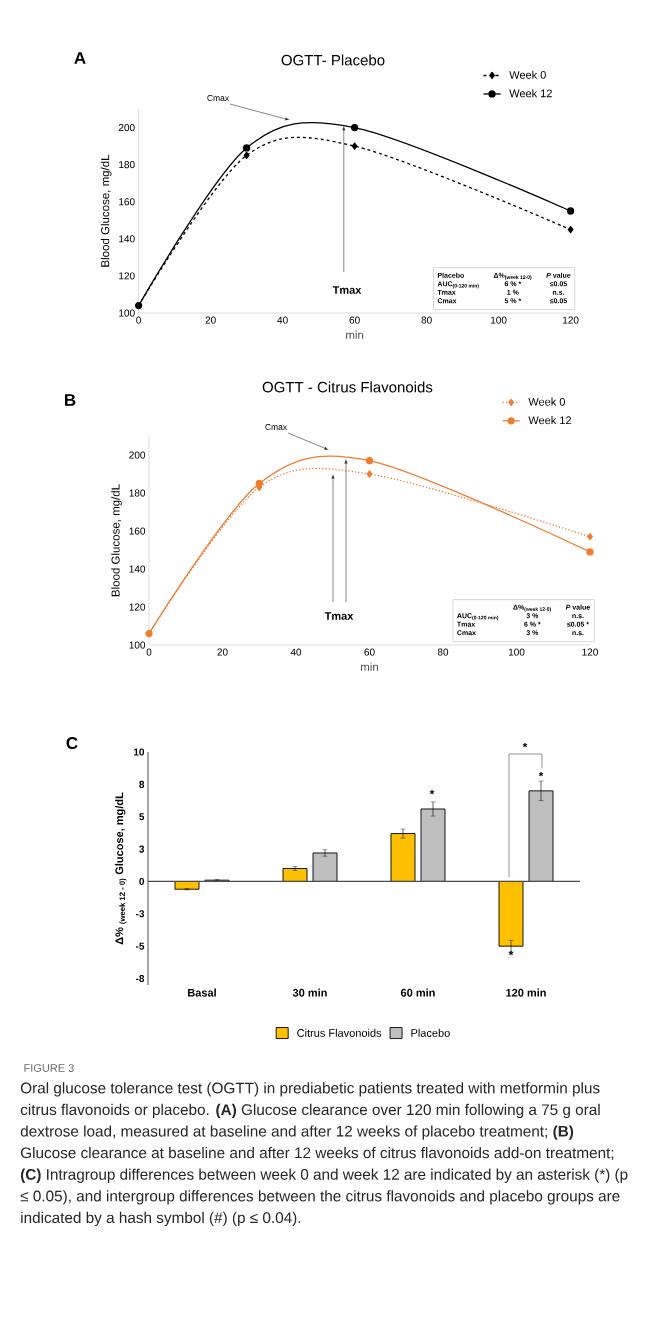 The image size is (648, 1320). Describe the element at coordinates (324, 1154) in the screenshot. I see `text: Oral glucose tolerance test (OGTT) in prediabetic patients treated with metformin plus citrus flavonoids or placebo. (A) Glucose clearance over 120 min following a 75 g oral dextrose load, measured at baseline and after 12 weeks of placebo treatment; (B) Glucose clearance at baseline and after 12 weeks of citrus flavonoids add-on treatment; (C) Intragroup differences between week 0 and week 12 are indicated by an asterisk (*) (p ≤ 0.05), and intergroup differences between the citrus flavonoids and placebo groups are indicated by a hash symbol (#) (p ≤ 0.04).` at that location.